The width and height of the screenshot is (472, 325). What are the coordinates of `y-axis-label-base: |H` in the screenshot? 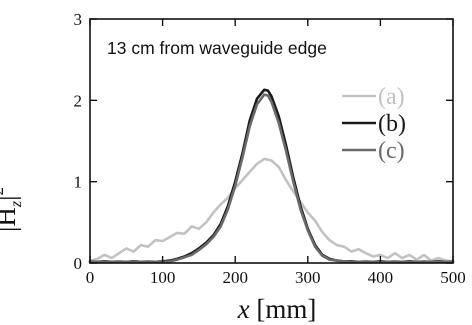 It's located at (10, 219).